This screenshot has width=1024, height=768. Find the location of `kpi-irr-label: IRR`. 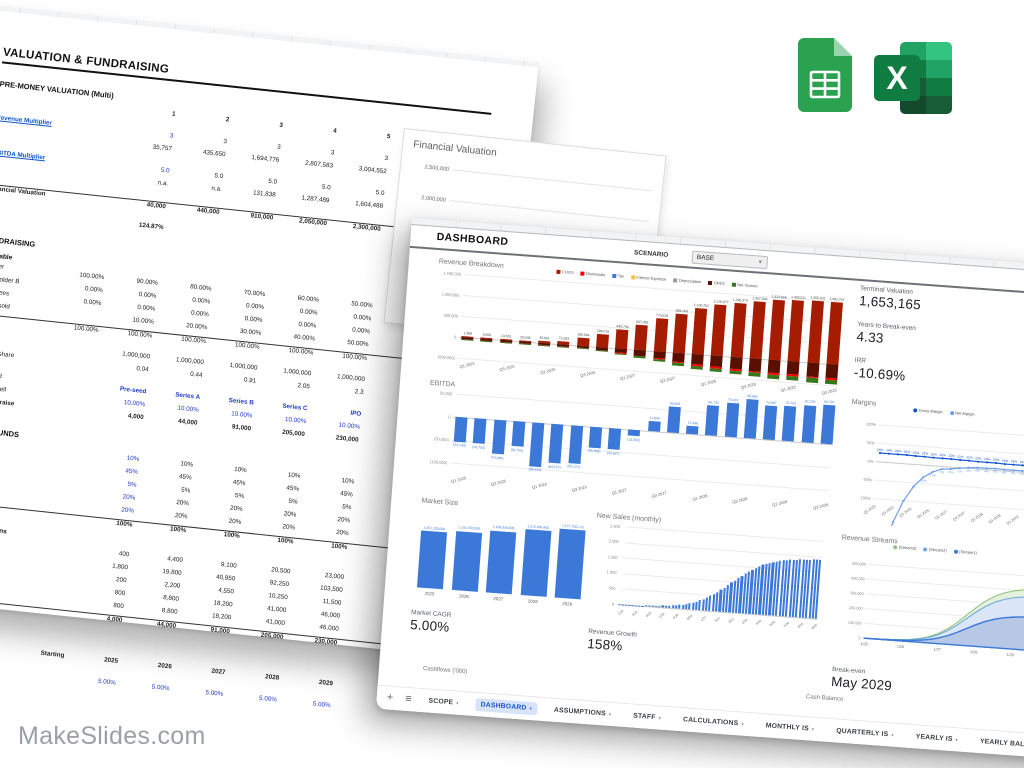

kpi-irr-label: IRR is located at coordinates (860, 360).